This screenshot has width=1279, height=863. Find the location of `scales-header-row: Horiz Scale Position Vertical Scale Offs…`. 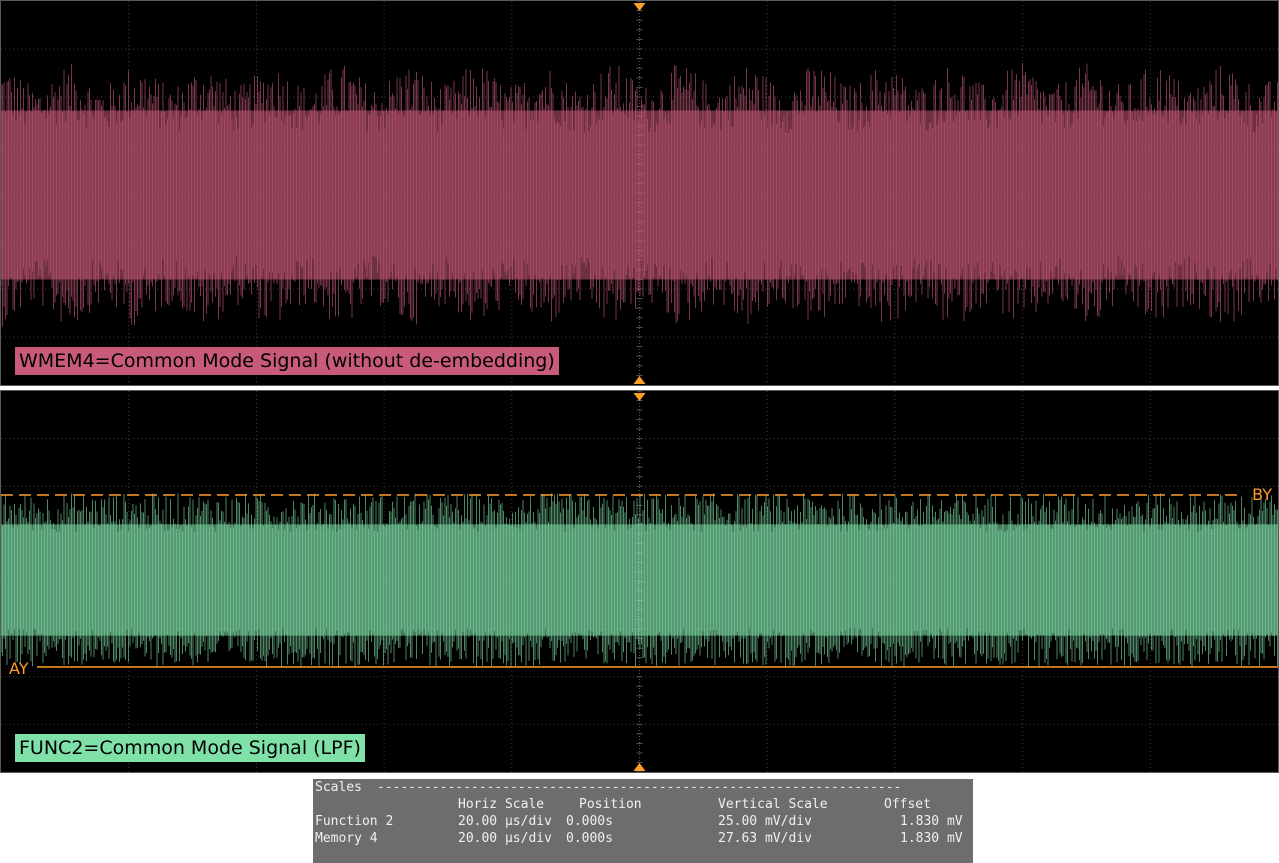

scales-header-row: Horiz Scale Position Vertical Scale Offs… is located at coordinates (643, 804).